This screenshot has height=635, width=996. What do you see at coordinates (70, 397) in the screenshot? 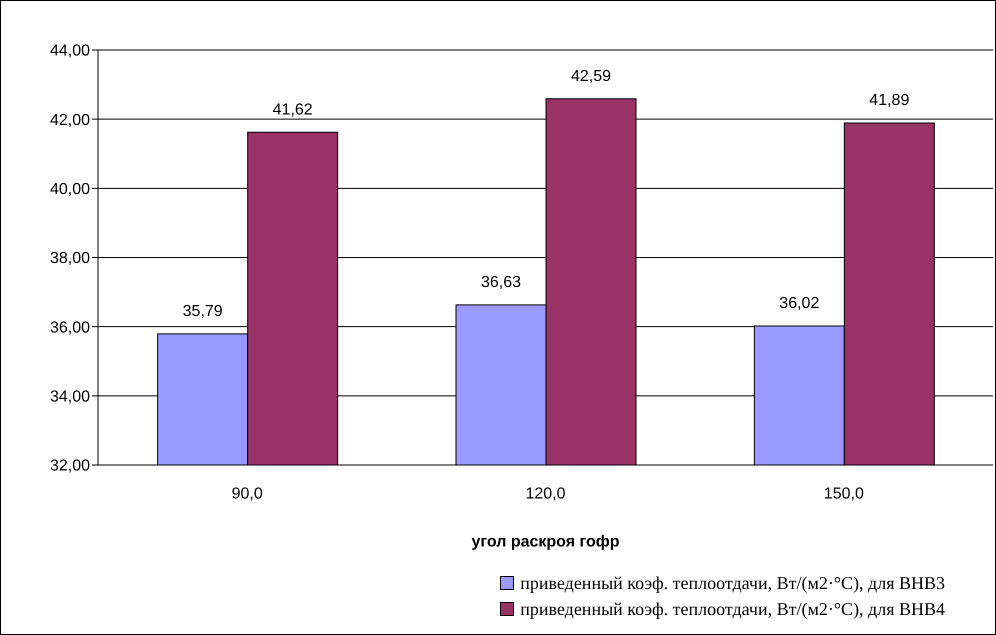
I see `y-tick-label: 34,00` at bounding box center [70, 397].